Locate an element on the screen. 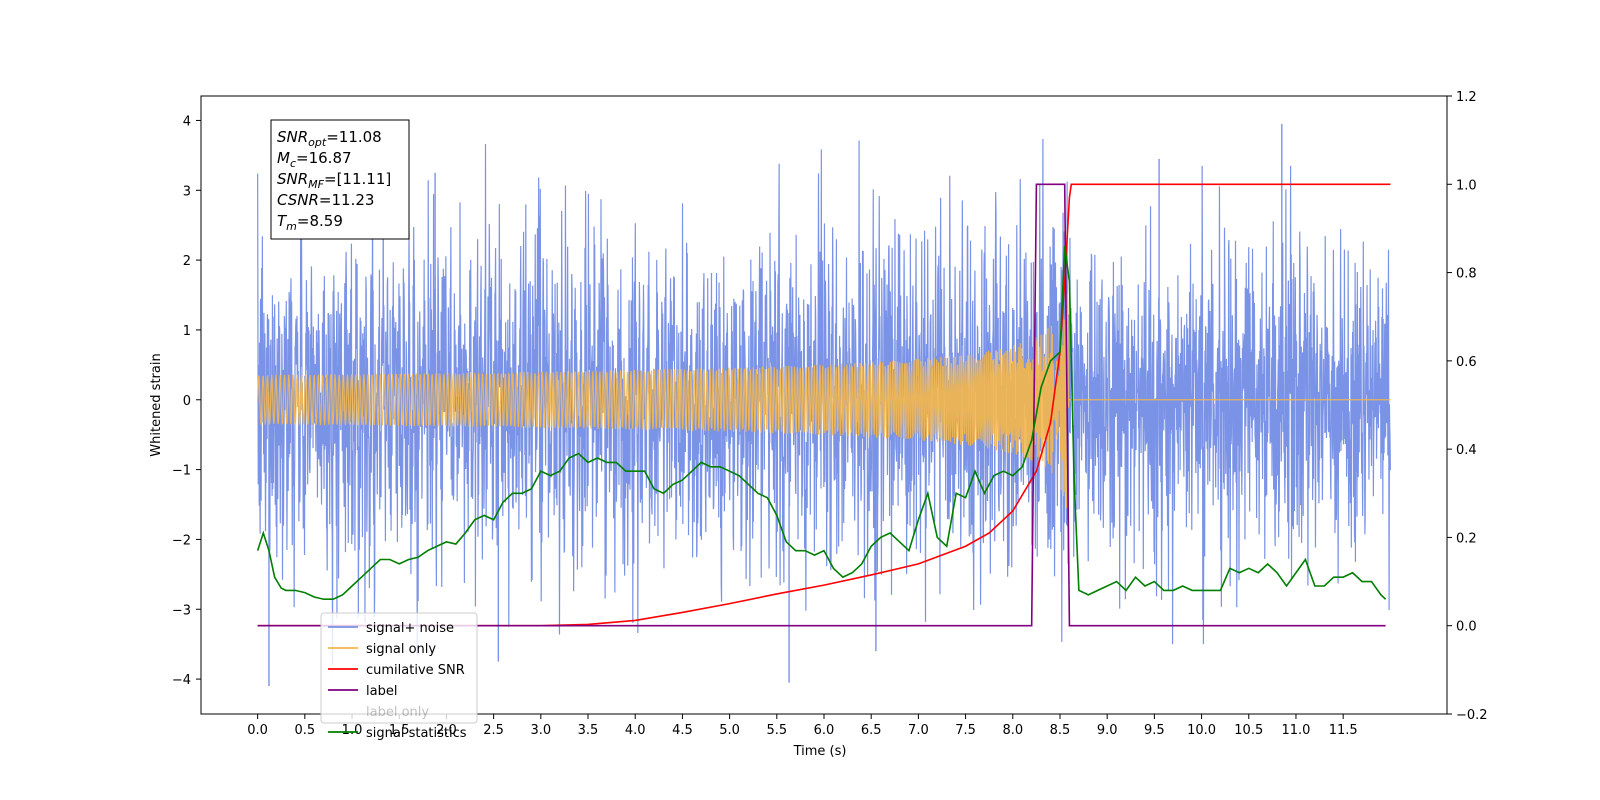 This screenshot has width=1600, height=800. annotation-line: CSNR=11.23 is located at coordinates (325, 200).